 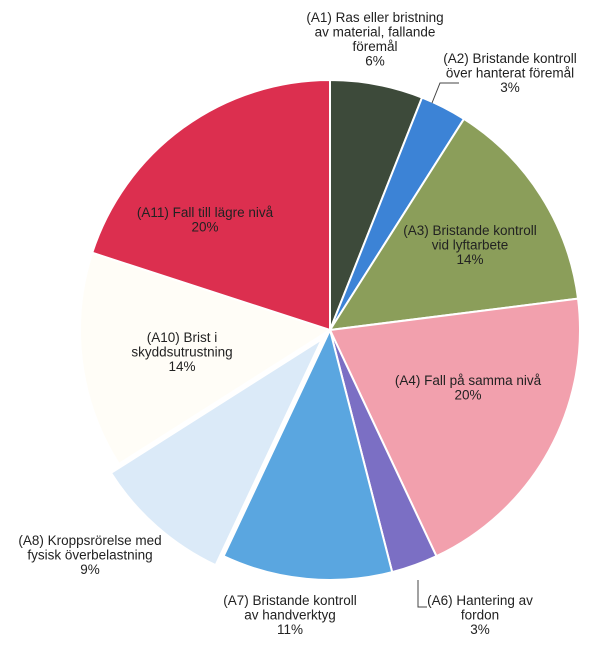 I want to click on slice-label-3: (A3) Bristande kontroll vid lyftarbete 14%, so click(x=470, y=245).